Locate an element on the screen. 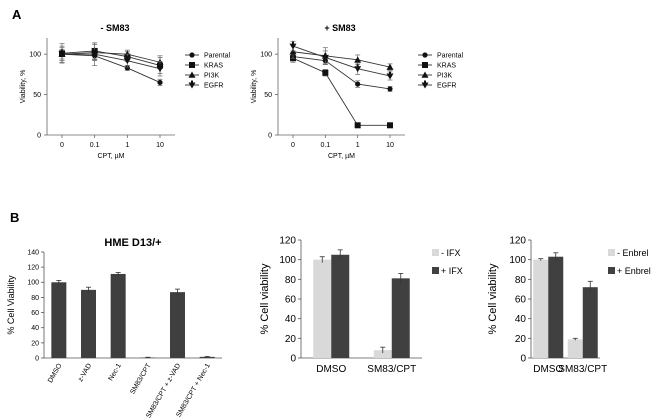 The width and height of the screenshot is (660, 420). y-axis-label: % Cell Viability is located at coordinates (11, 305).